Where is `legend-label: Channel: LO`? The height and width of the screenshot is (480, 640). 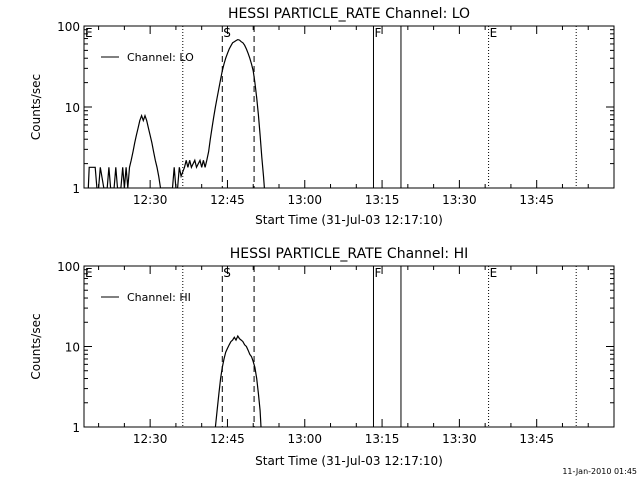
legend-label: Channel: LO is located at coordinates (160, 57).